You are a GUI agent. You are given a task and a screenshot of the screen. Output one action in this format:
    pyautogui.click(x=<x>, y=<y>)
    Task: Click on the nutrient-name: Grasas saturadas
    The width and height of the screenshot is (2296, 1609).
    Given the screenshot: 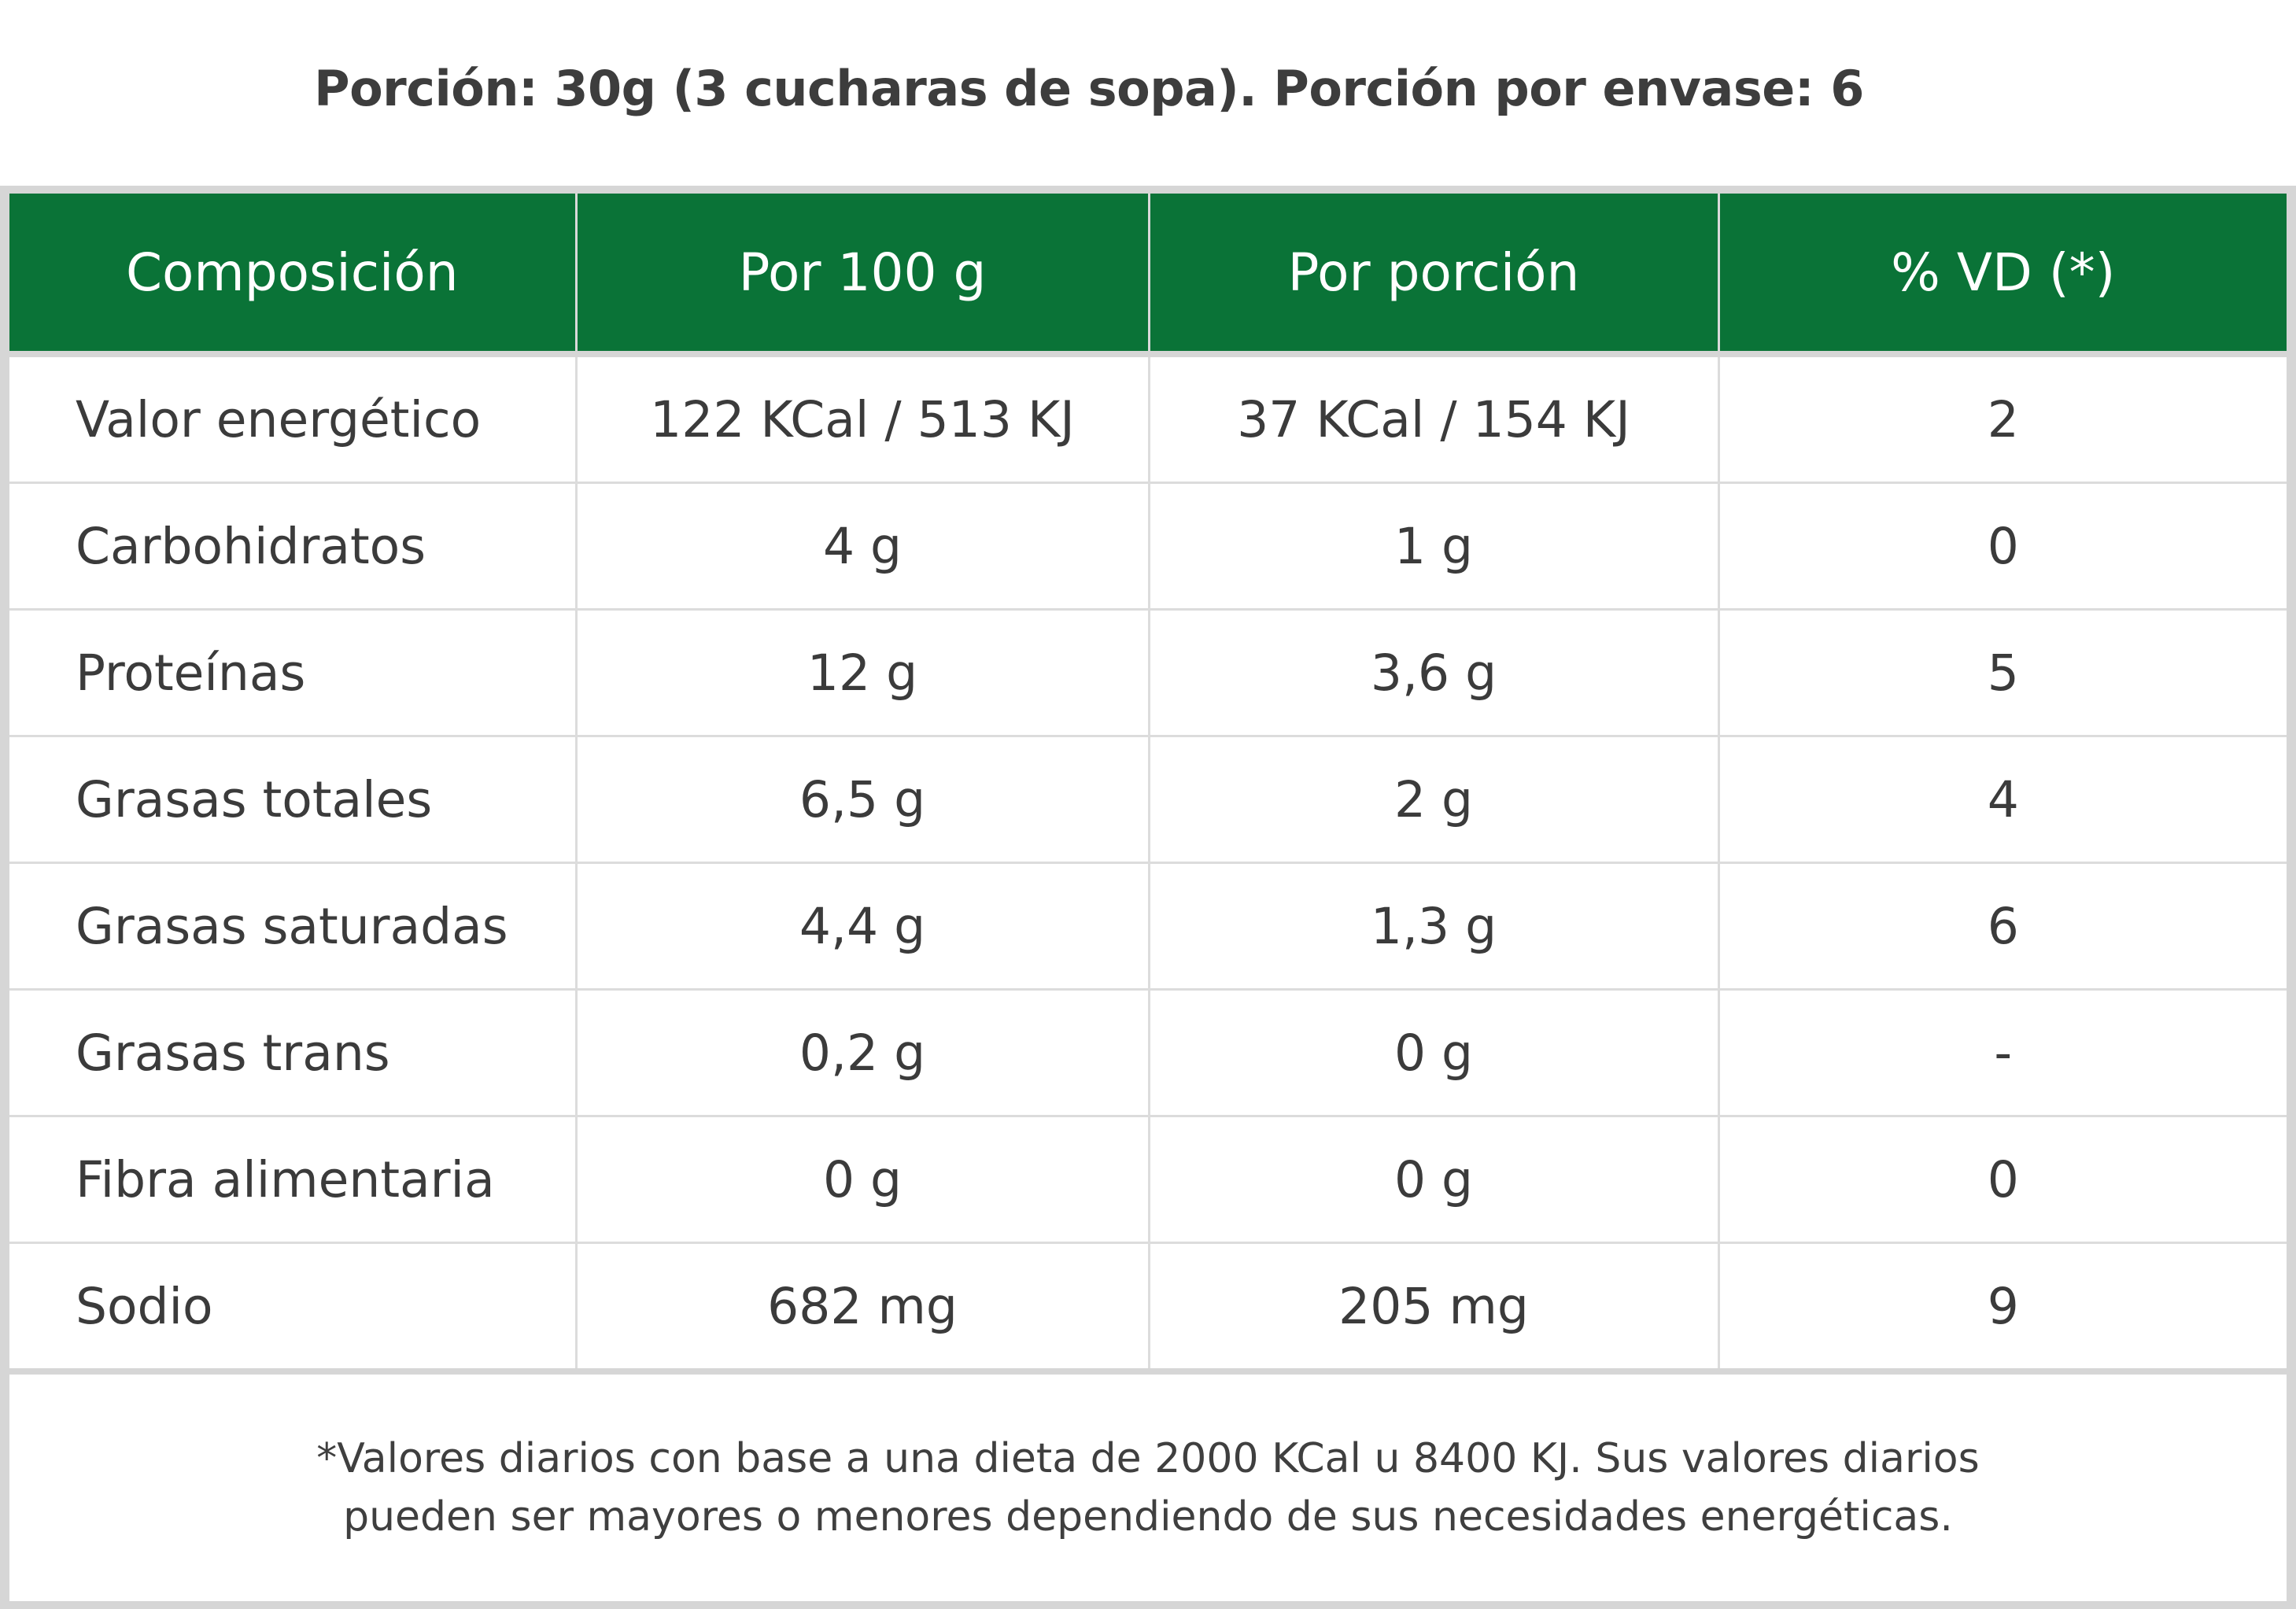 What is the action you would take?
    pyautogui.click(x=293, y=926)
    